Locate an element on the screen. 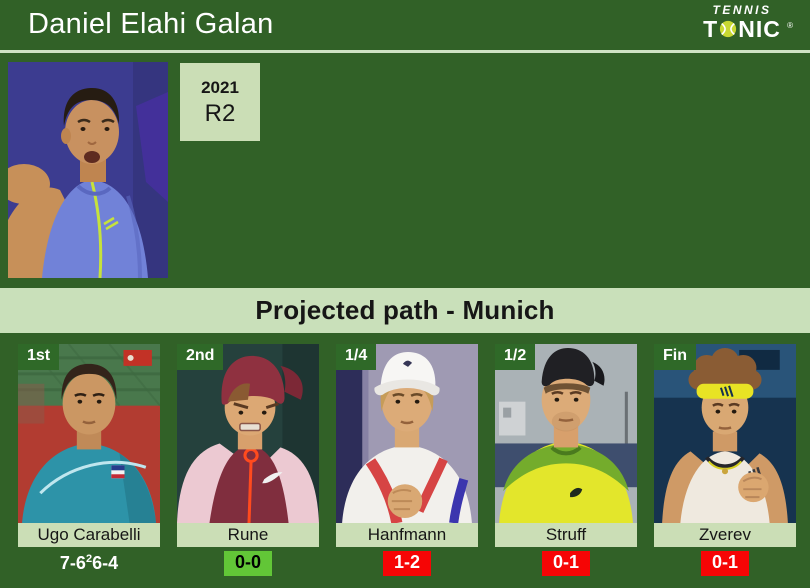 Image resolution: width=810 pixels, height=588 pixels. stage-label: 1st is located at coordinates (39, 357).